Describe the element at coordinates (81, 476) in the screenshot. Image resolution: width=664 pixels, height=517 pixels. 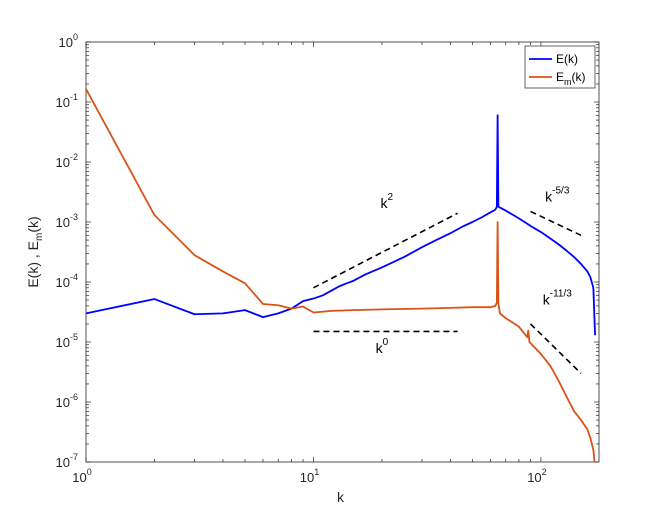
I see `x-tick-label: 10⁰` at that location.